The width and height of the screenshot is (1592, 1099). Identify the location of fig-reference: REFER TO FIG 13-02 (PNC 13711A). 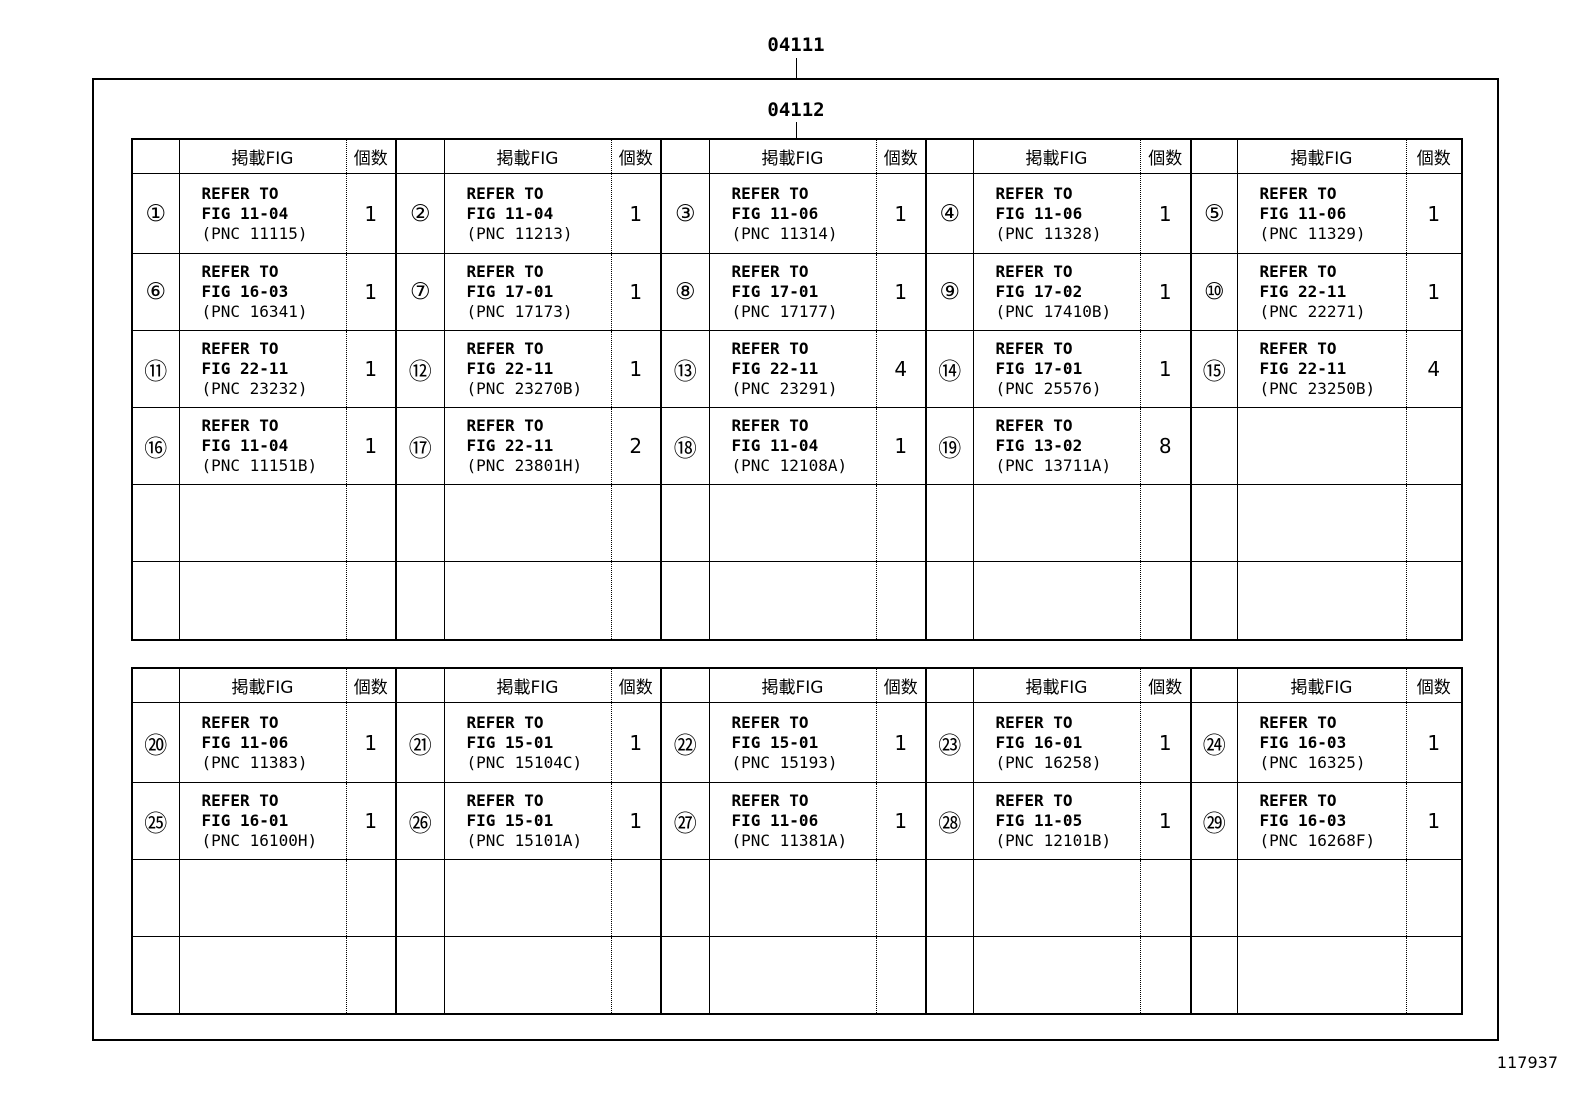
(1056, 446).